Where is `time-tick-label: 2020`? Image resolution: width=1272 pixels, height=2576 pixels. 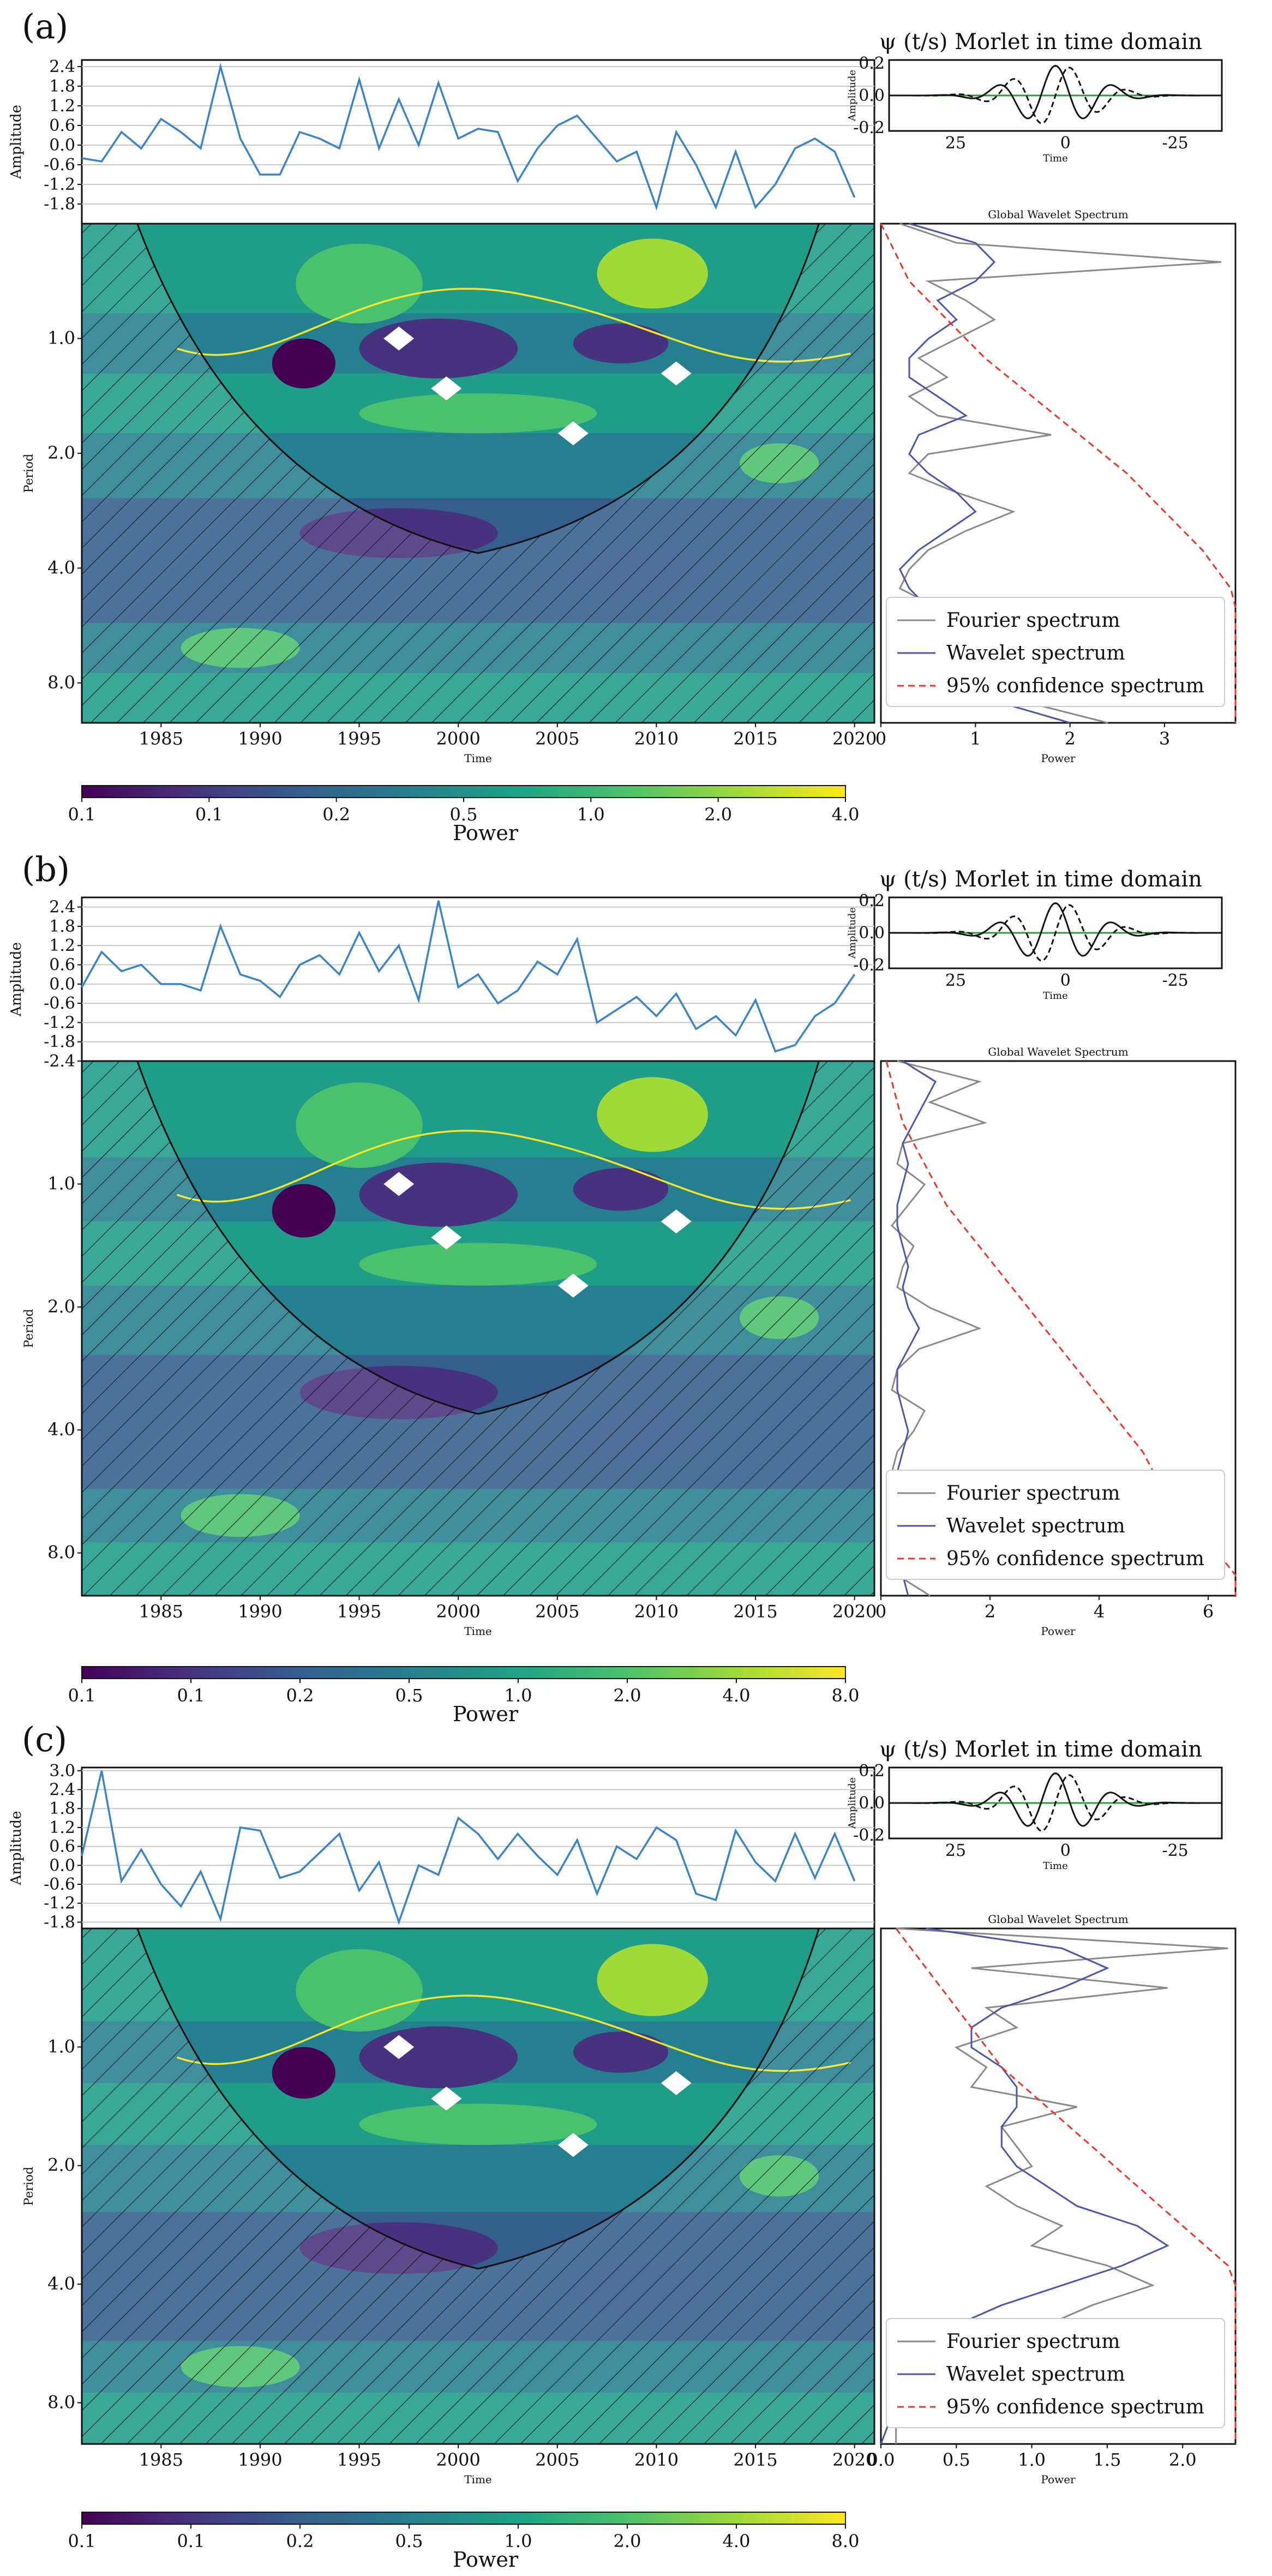 time-tick-label: 2020 is located at coordinates (854, 2459).